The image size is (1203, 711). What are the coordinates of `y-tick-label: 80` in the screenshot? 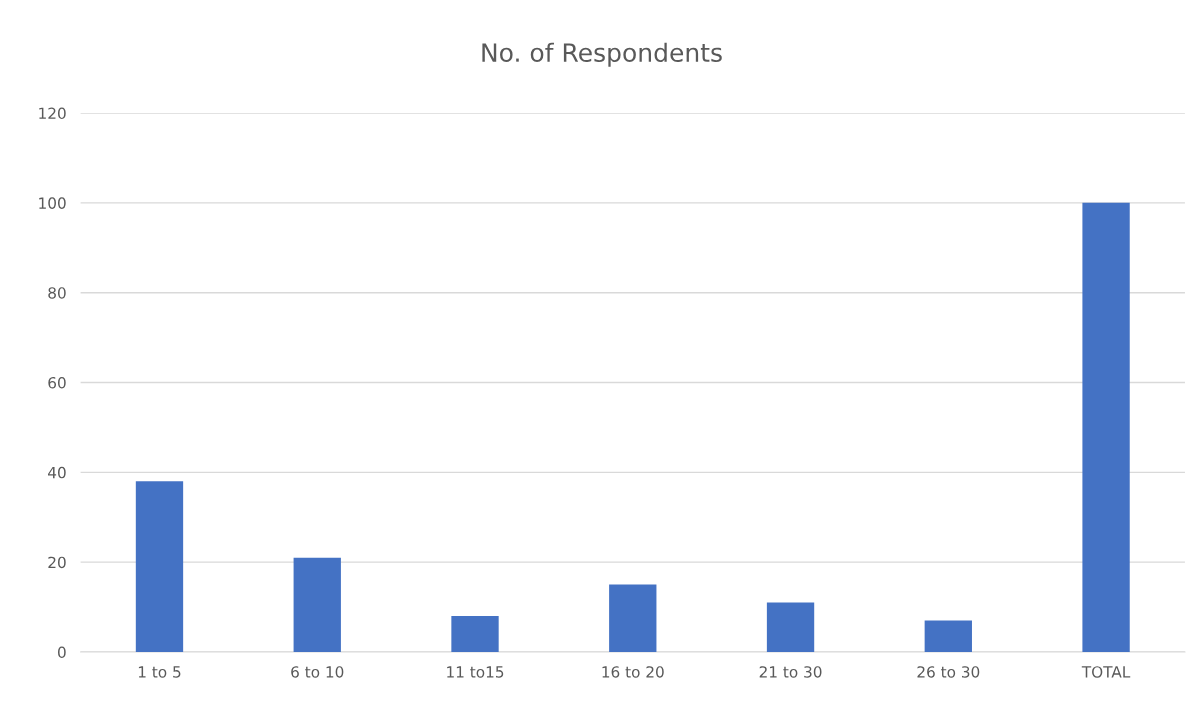 It's located at (57, 293).